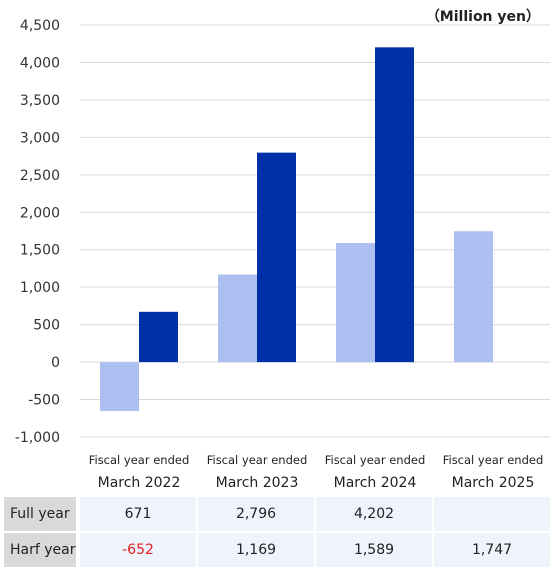 The image size is (556, 573). I want to click on y-tick-label: 4,500, so click(40, 26).